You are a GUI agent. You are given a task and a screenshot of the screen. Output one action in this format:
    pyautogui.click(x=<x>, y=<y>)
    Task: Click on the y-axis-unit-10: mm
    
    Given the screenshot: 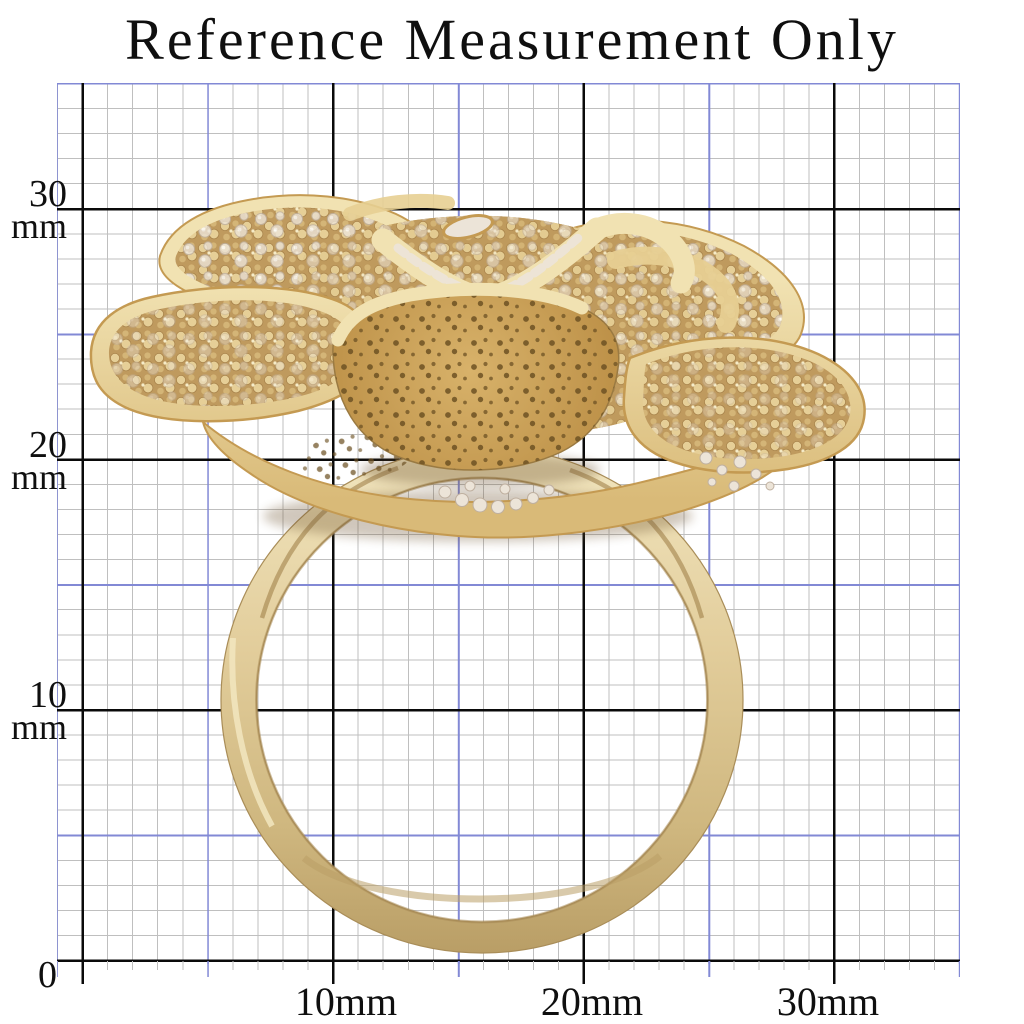 What is the action you would take?
    pyautogui.click(x=38, y=727)
    